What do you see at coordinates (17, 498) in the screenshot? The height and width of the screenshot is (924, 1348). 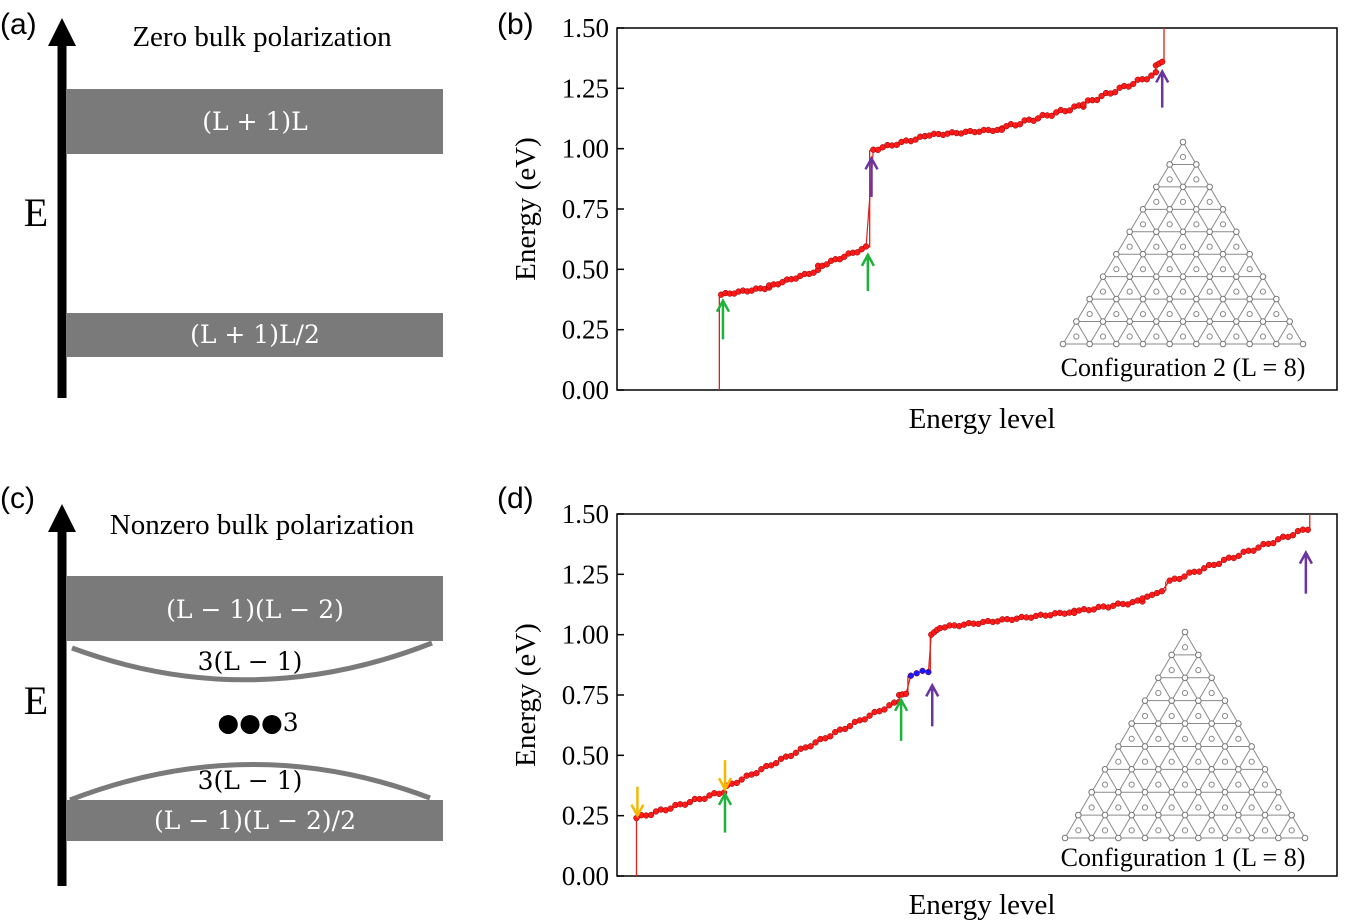 I see `panel-c-label: (c)` at bounding box center [17, 498].